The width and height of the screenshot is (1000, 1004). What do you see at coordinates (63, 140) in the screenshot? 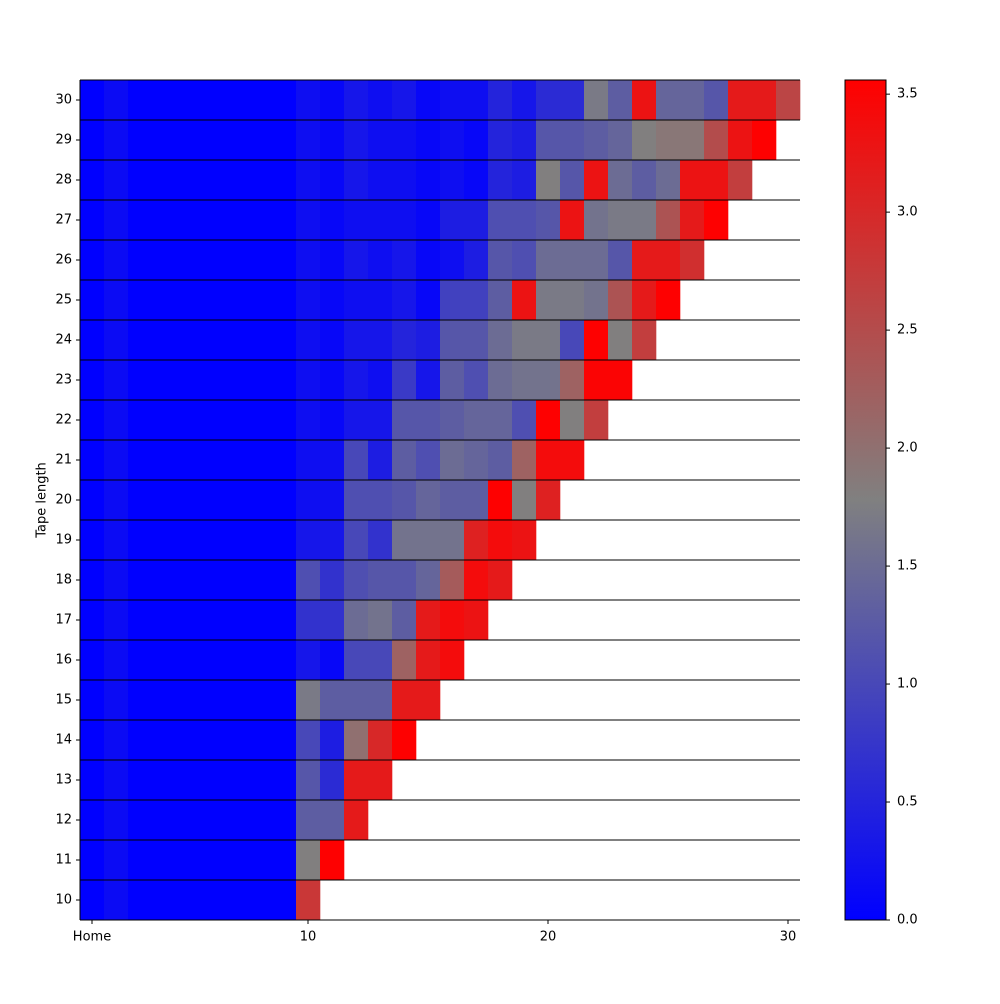
I see `y-tick-label: 29` at bounding box center [63, 140].